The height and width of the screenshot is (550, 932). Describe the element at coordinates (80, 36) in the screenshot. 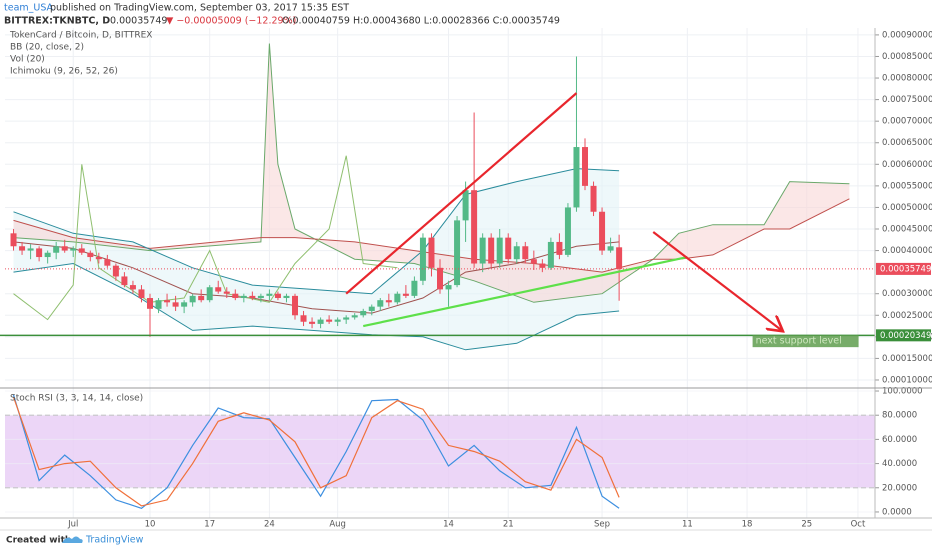

I see `legend-text: TokenCard / Bitcoin, D, BITTREX` at that location.